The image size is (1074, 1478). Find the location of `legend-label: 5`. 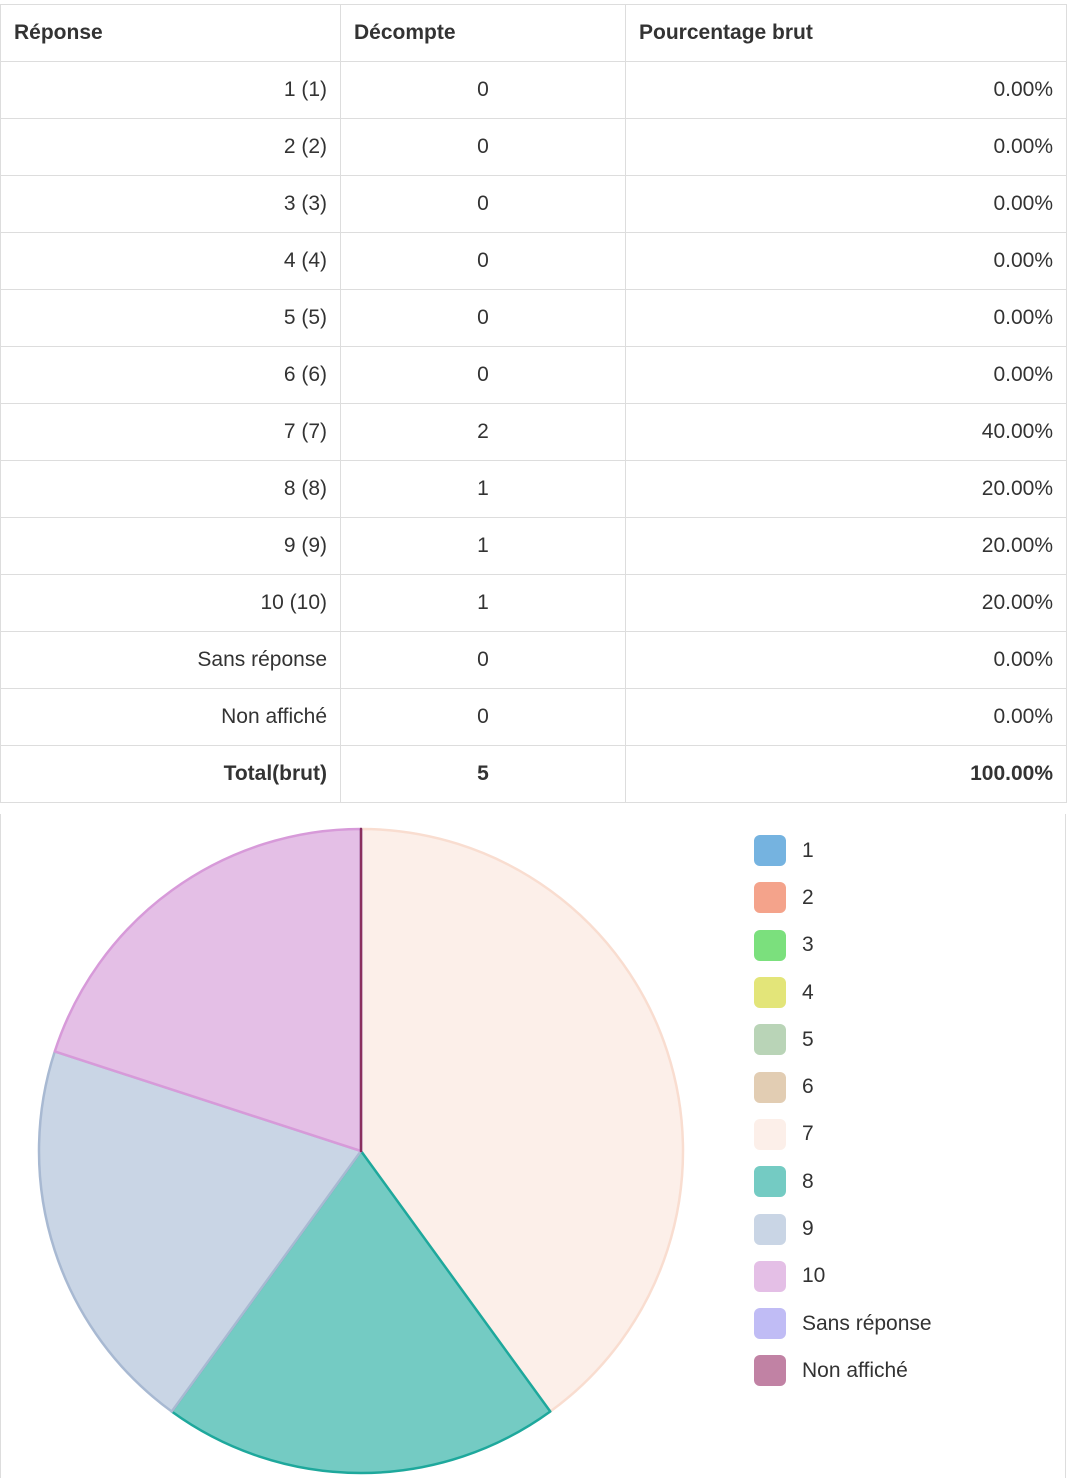

legend-label: 5 is located at coordinates (808, 1039).